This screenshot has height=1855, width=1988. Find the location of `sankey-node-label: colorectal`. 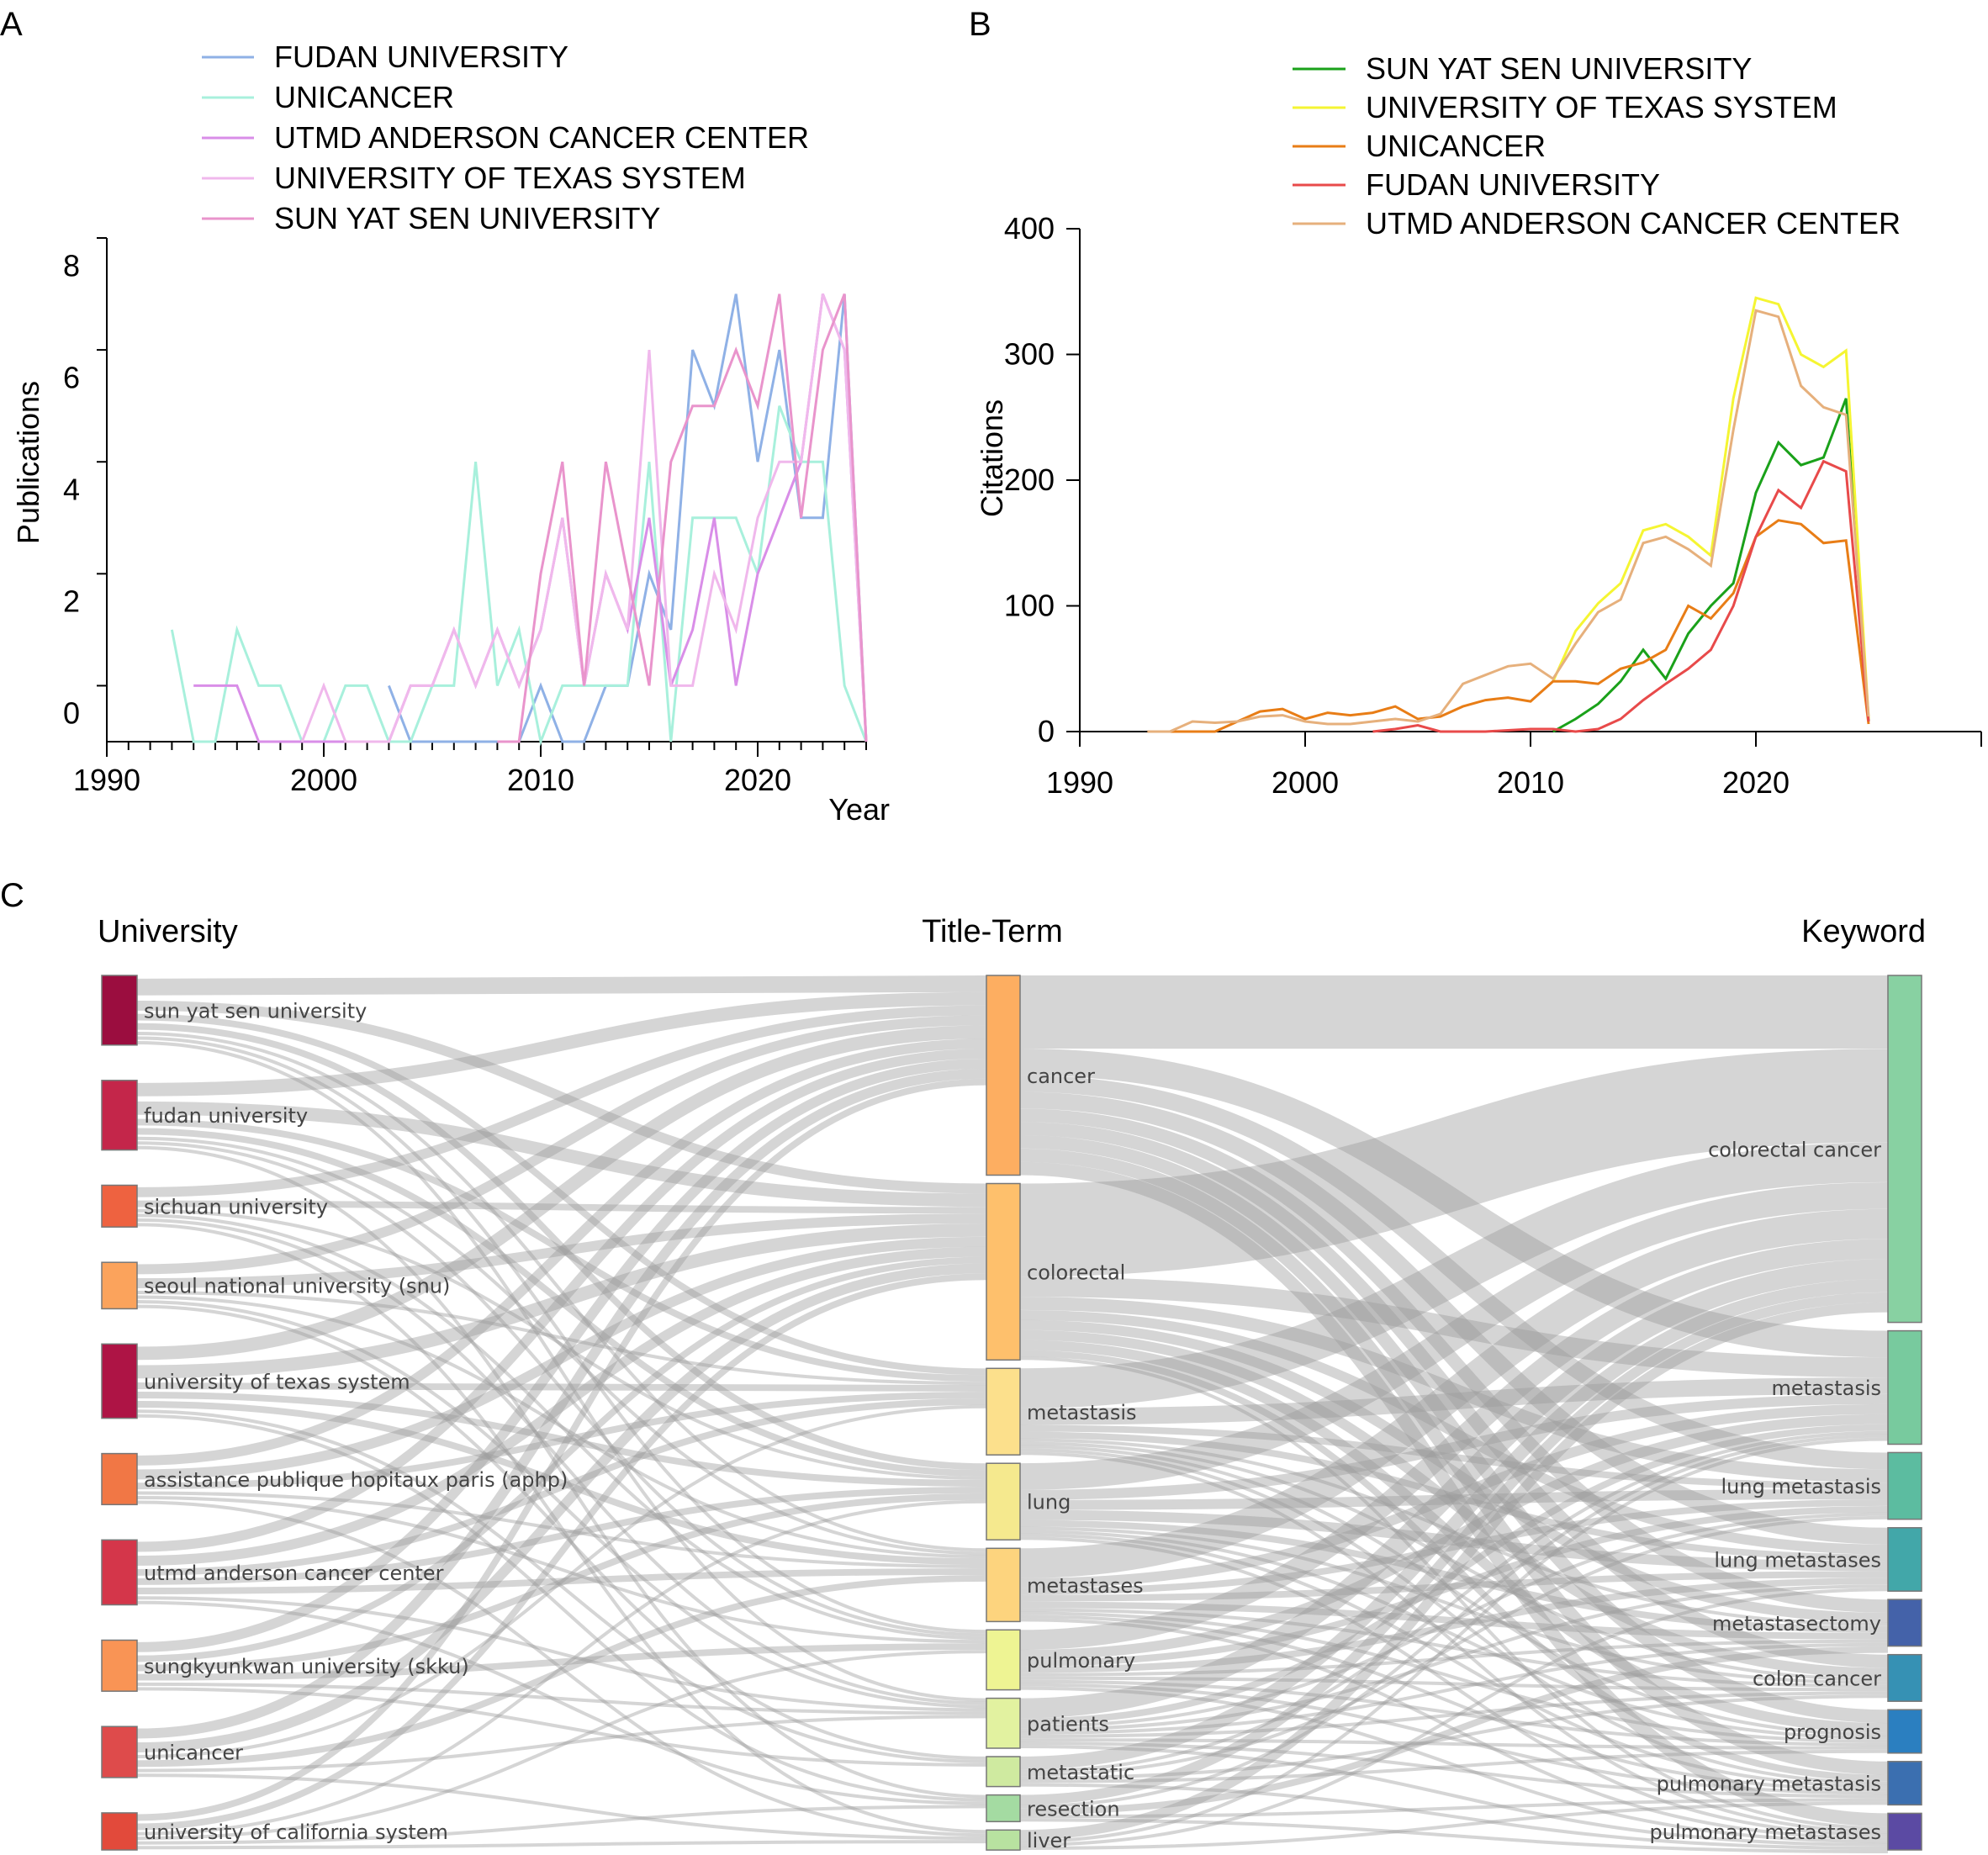

sankey-node-label: colorectal is located at coordinates (1076, 1272).